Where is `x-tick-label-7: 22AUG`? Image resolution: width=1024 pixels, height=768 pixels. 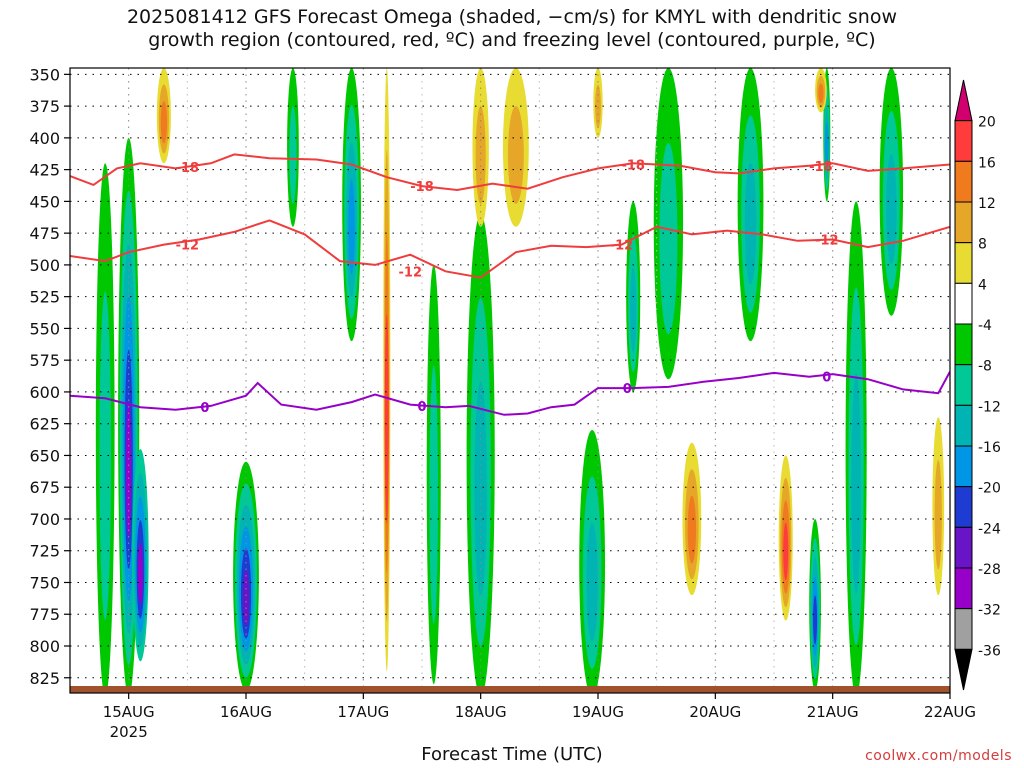
x-tick-label-7: 22AUG is located at coordinates (950, 712).